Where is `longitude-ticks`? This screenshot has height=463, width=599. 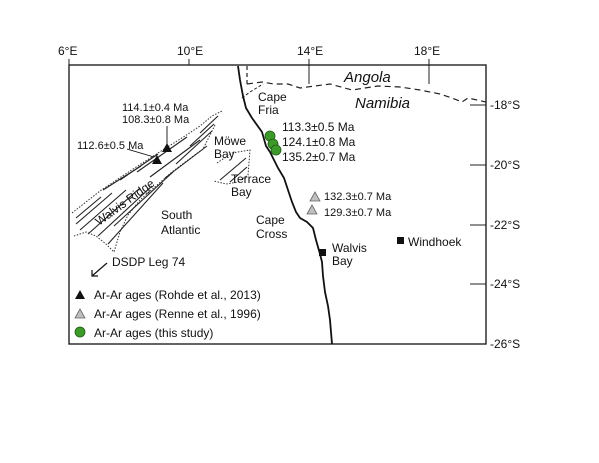
longitude-ticks is located at coordinates (249, 71).